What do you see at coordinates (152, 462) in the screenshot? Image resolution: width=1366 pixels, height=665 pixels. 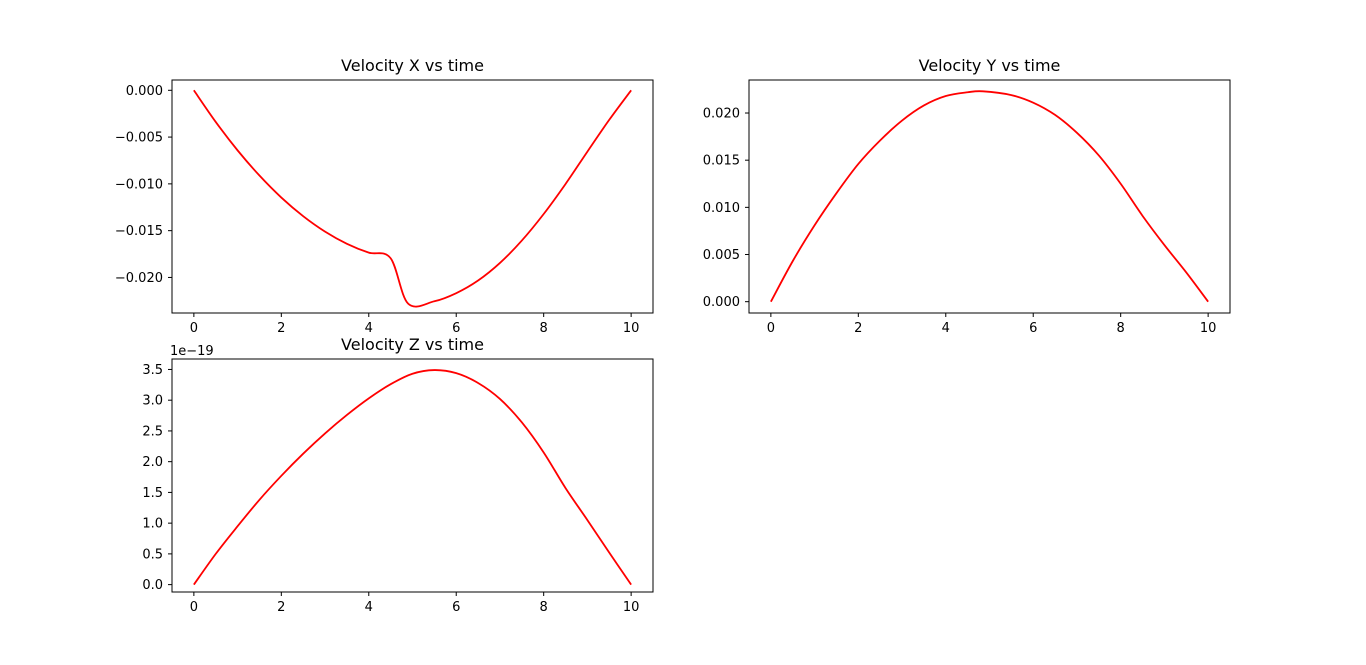 I see `y-tick-label: 2.0` at bounding box center [152, 462].